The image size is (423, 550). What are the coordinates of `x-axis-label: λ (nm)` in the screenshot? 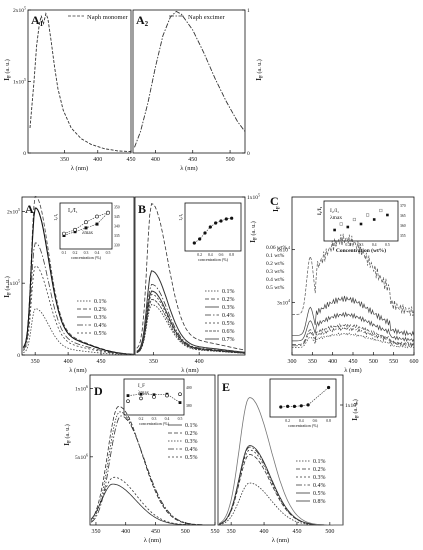 It's located at (79, 168).